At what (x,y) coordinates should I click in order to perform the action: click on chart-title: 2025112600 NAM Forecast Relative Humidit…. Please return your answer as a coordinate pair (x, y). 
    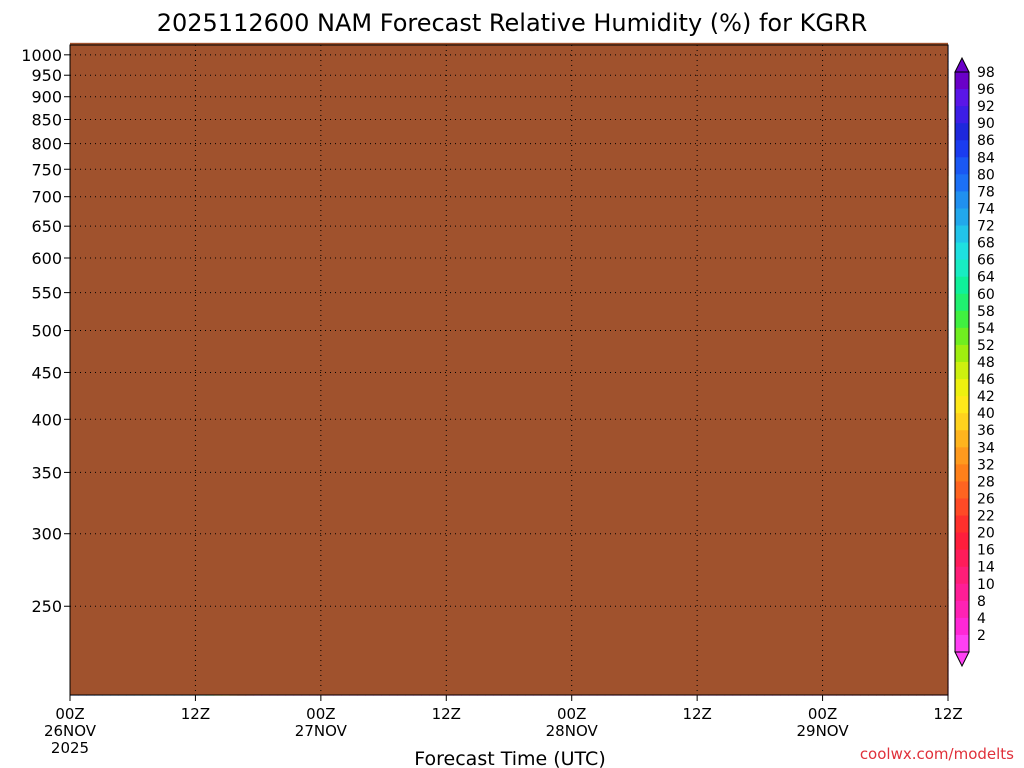
    Looking at the image, I should click on (512, 23).